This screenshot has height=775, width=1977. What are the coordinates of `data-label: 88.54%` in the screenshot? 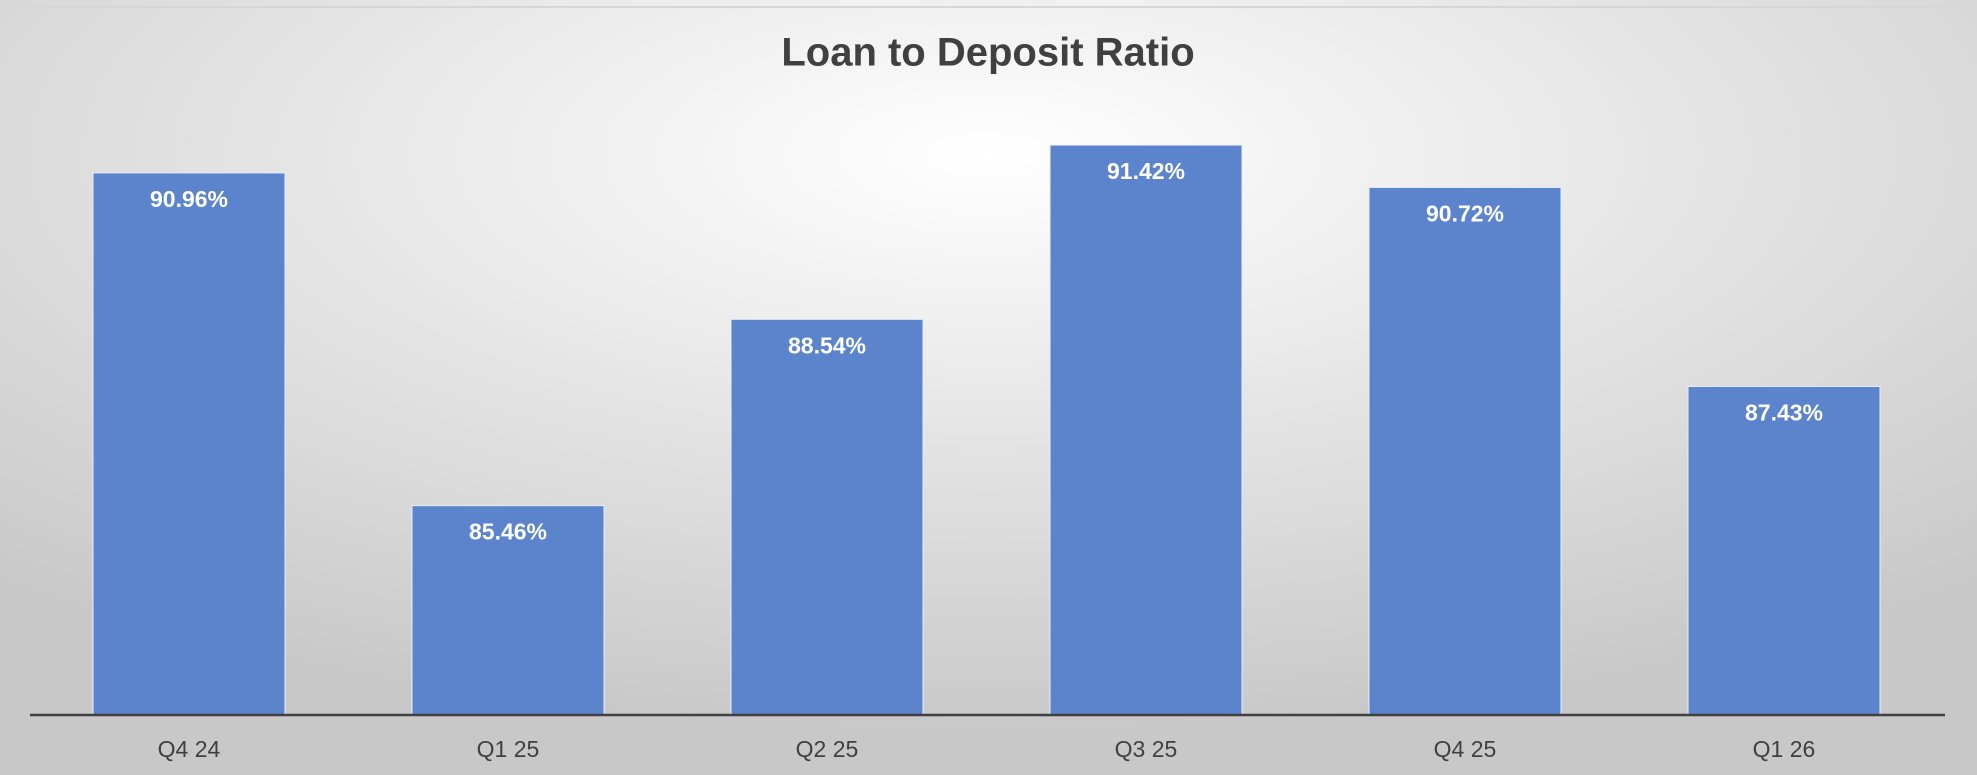 It's located at (827, 345).